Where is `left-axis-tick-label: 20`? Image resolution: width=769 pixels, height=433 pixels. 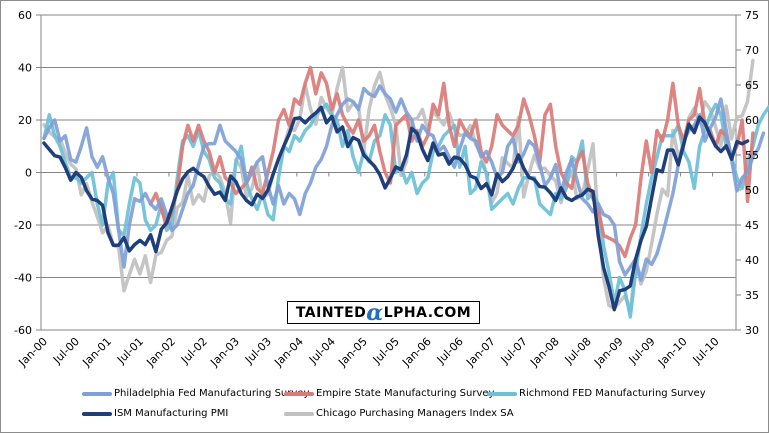 left-axis-tick-label: 20 is located at coordinates (25, 120).